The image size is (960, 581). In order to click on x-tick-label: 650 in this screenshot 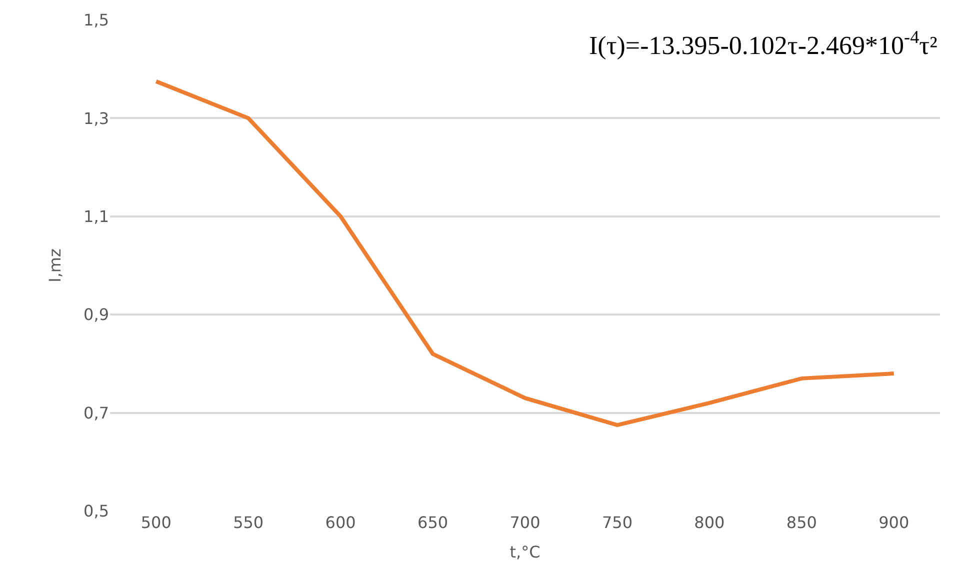, I will do `click(433, 522)`.